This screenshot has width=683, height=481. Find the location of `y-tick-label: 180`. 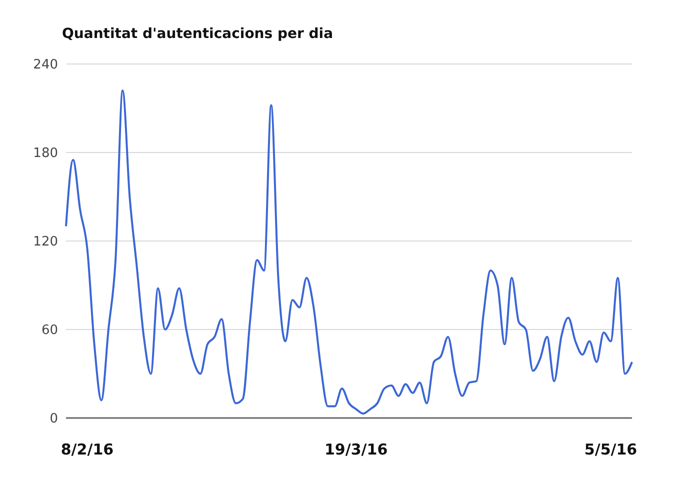

y-tick-label: 180 is located at coordinates (45, 154).